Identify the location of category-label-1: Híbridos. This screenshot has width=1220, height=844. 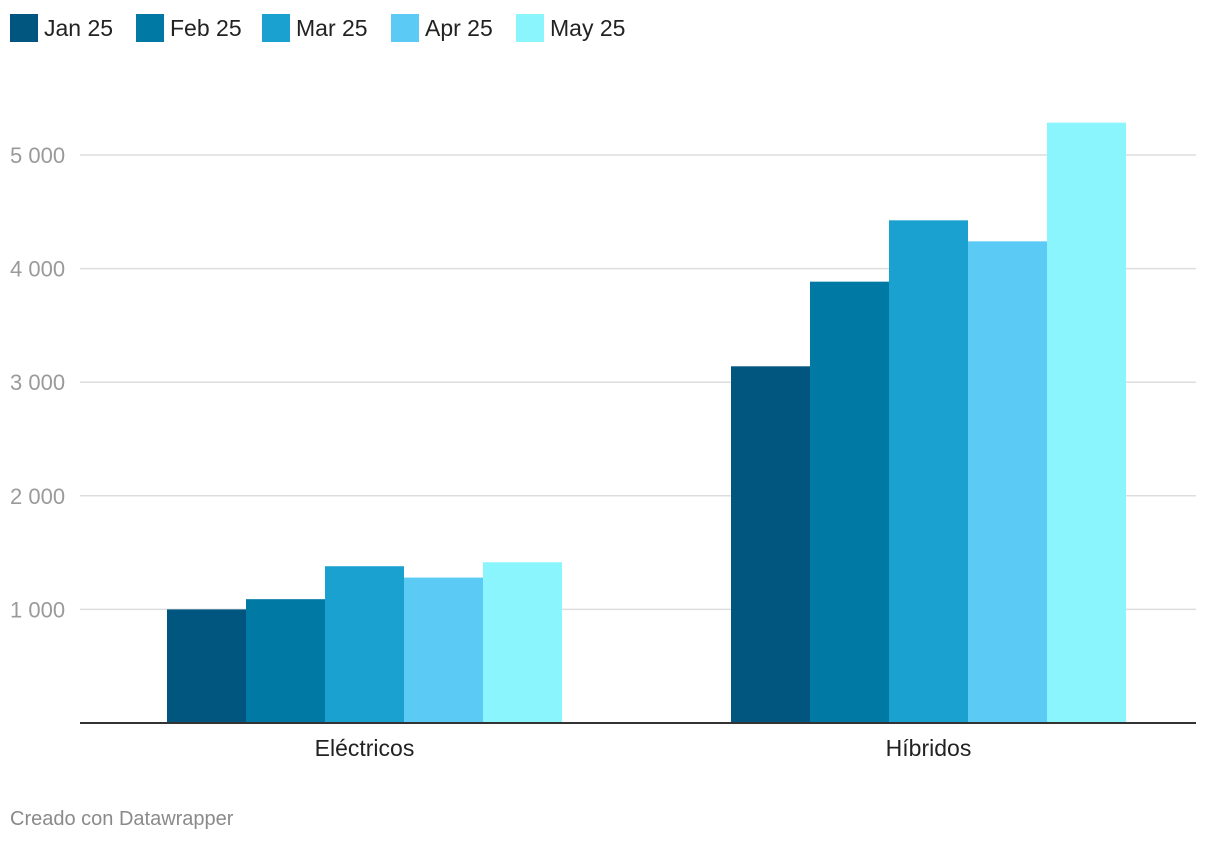
(929, 748).